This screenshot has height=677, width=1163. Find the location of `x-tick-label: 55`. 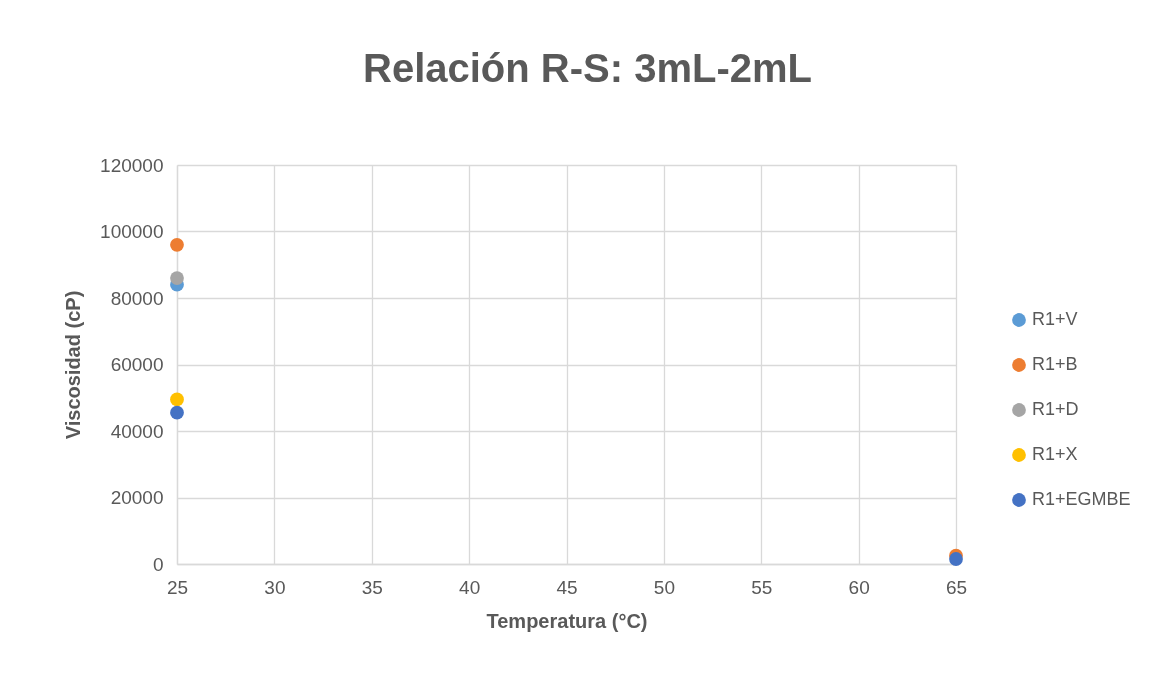

x-tick-label: 55 is located at coordinates (762, 587).